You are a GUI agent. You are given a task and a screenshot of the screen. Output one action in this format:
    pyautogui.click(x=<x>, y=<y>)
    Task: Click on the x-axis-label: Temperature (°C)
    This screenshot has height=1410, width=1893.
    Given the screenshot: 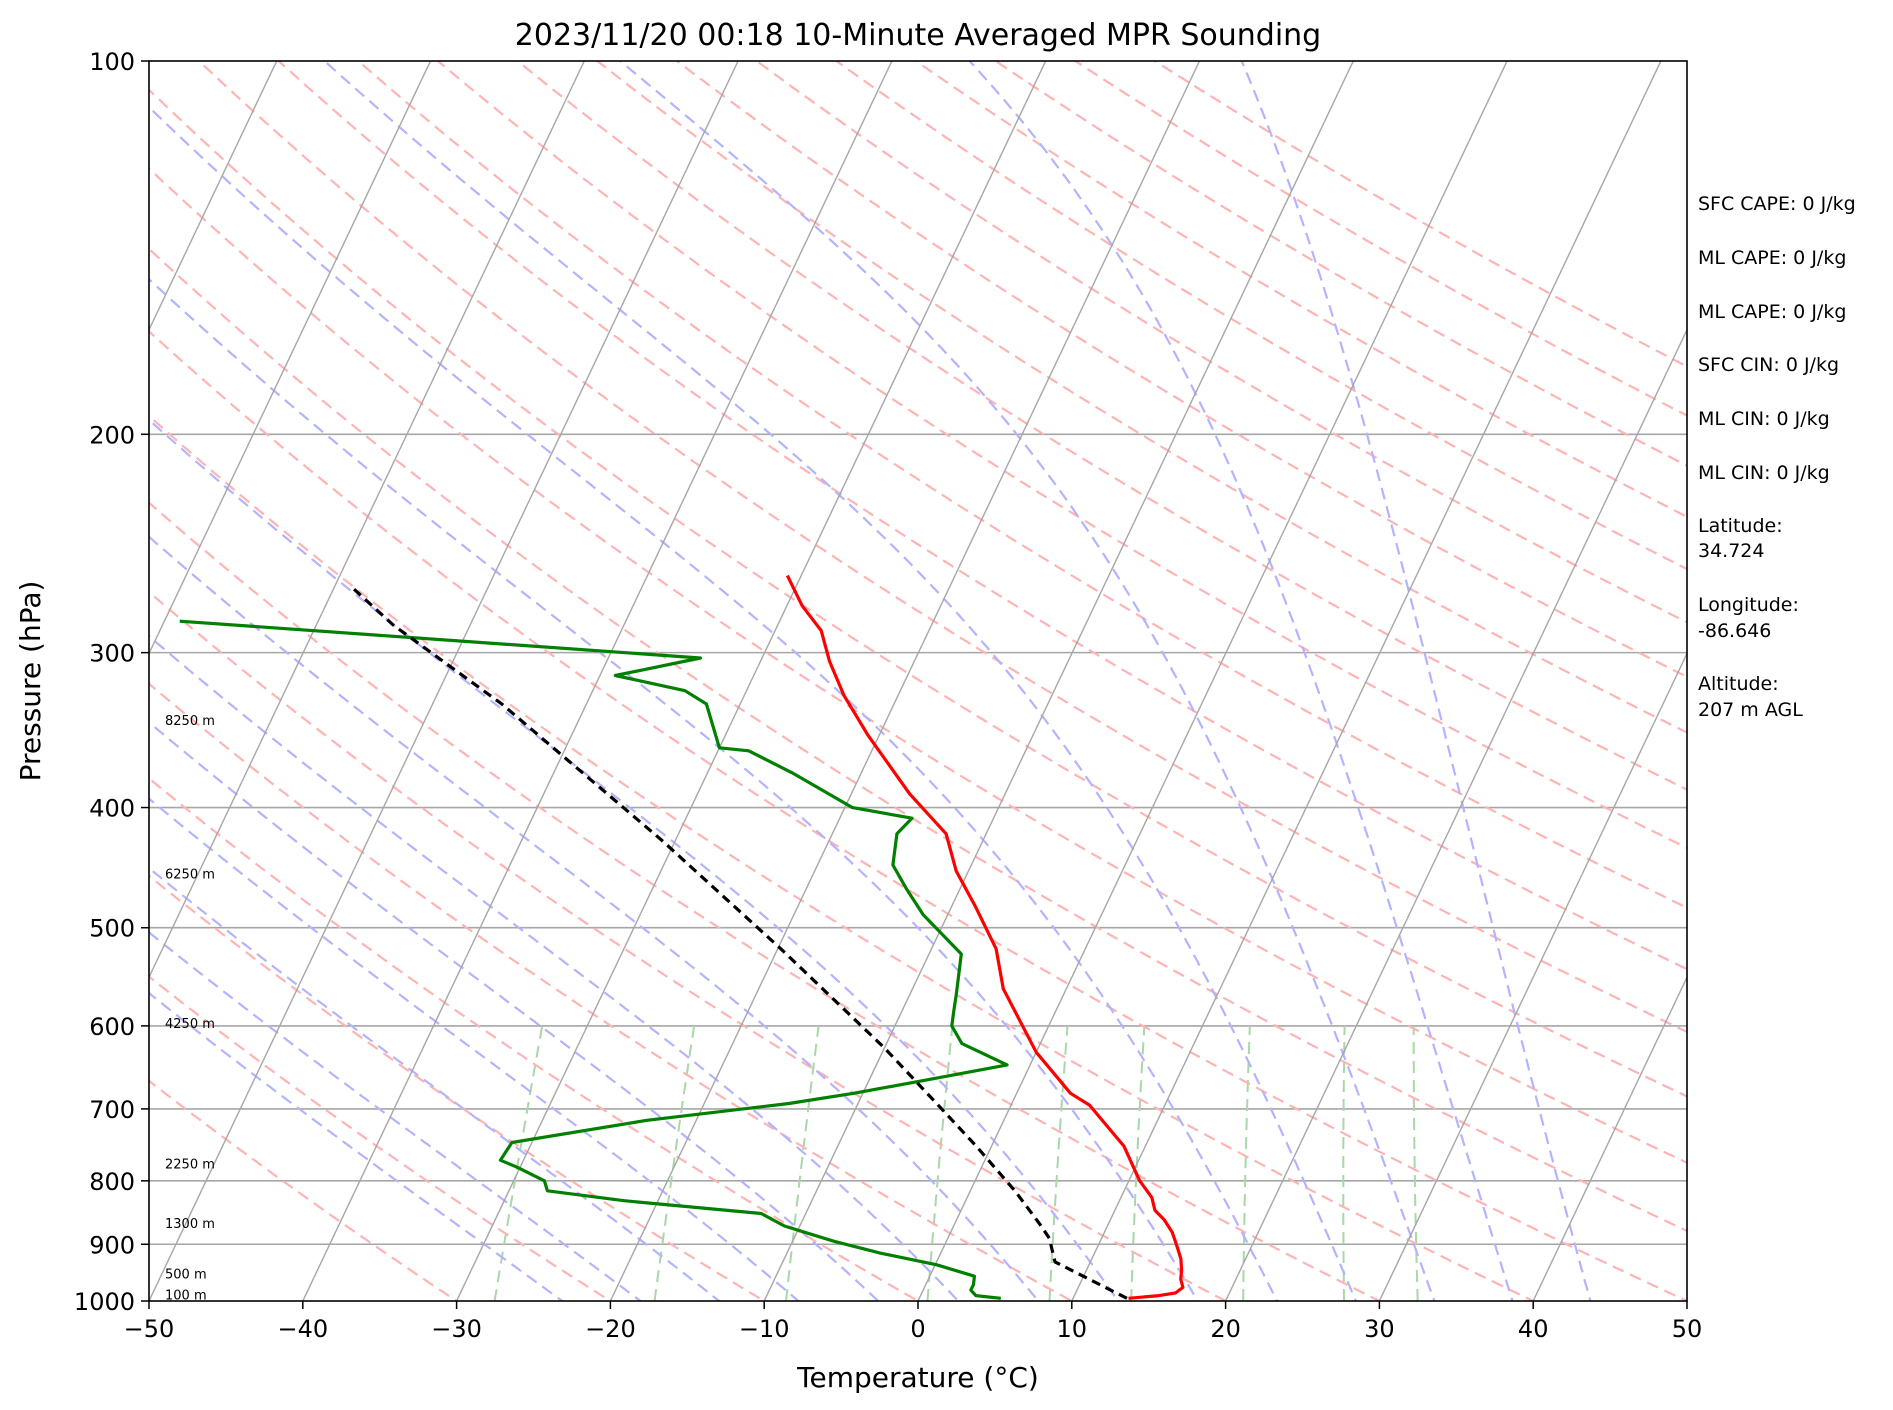 What is the action you would take?
    pyautogui.click(x=917, y=1377)
    